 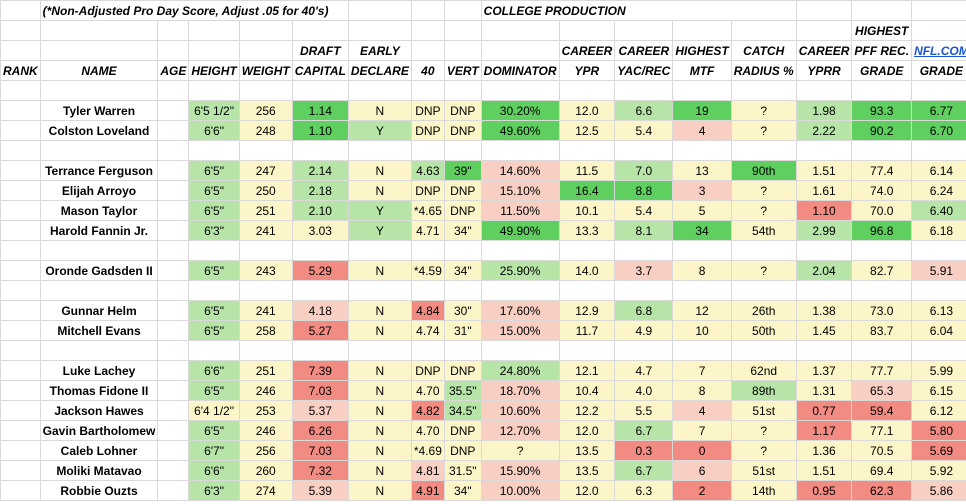 I want to click on ypr-cell: 12.0, so click(x=587, y=430).